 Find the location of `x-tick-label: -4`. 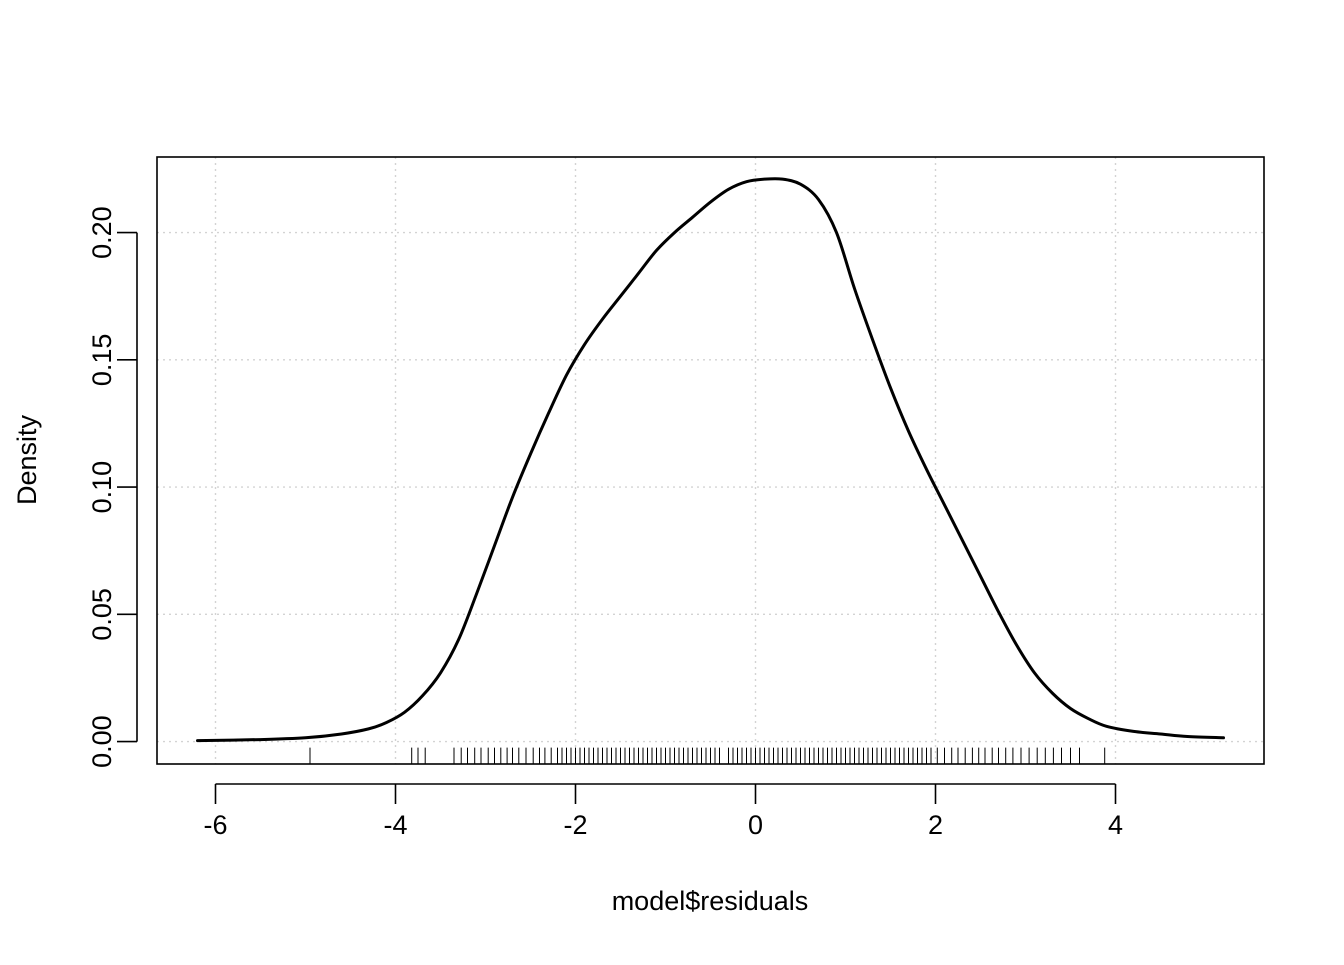

x-tick-label: -4 is located at coordinates (395, 825).